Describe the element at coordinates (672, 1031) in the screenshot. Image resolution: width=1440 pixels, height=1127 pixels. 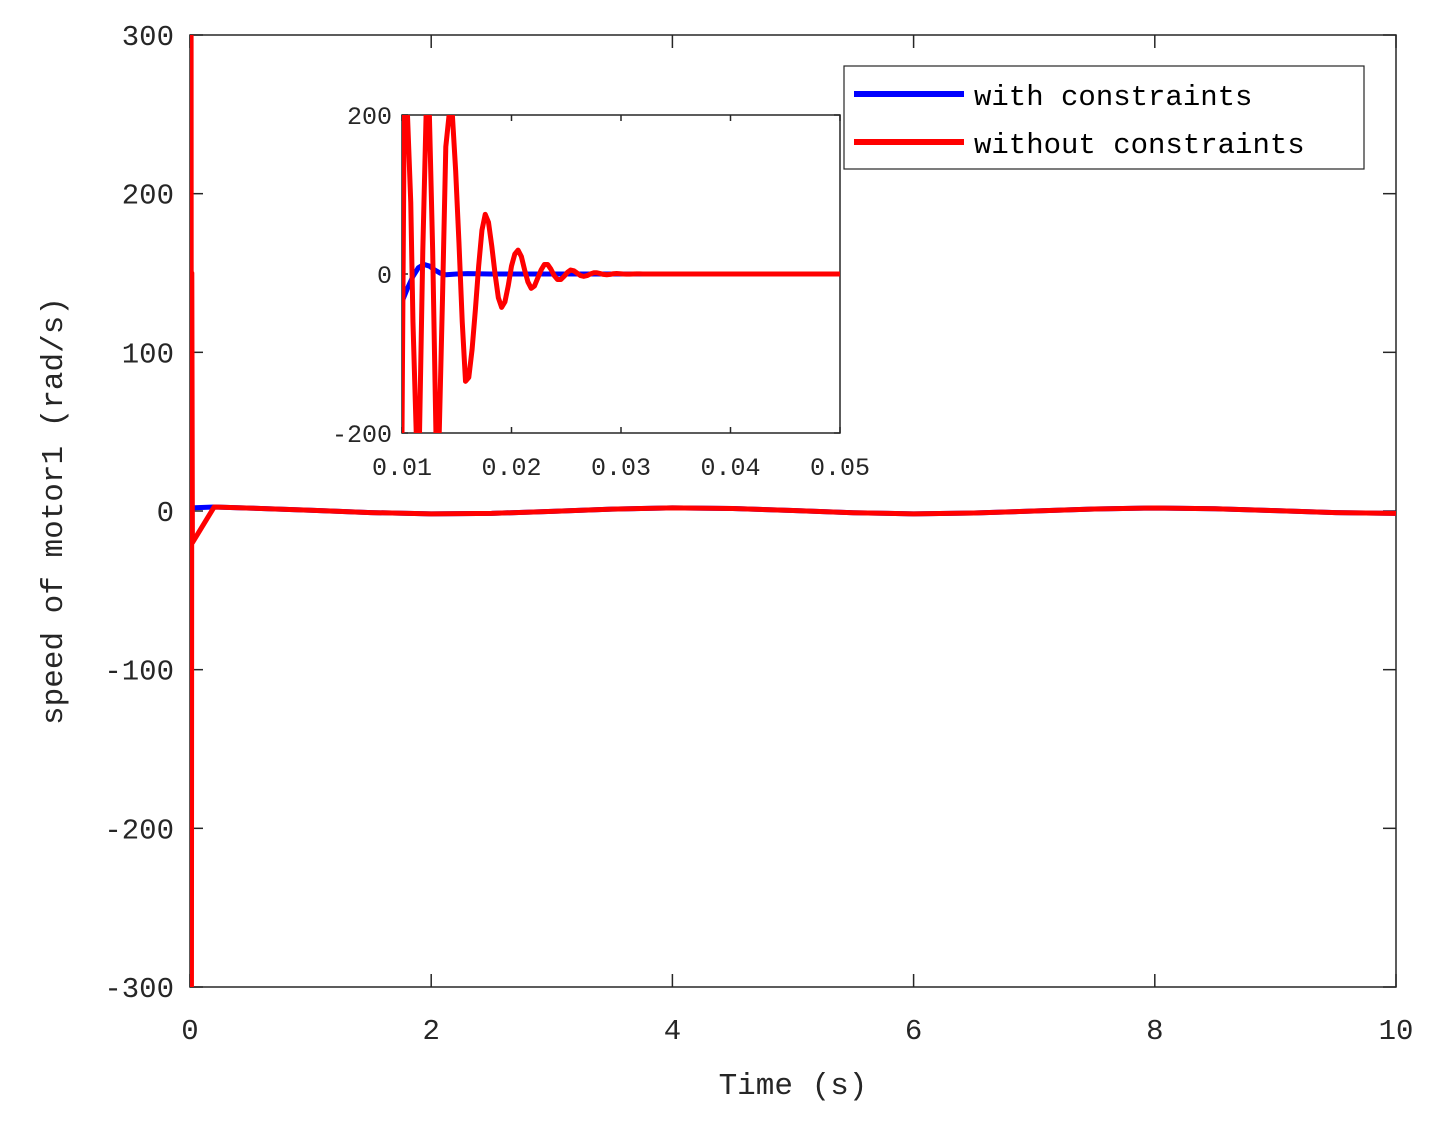
I see `main-x-tick-label: 4` at that location.